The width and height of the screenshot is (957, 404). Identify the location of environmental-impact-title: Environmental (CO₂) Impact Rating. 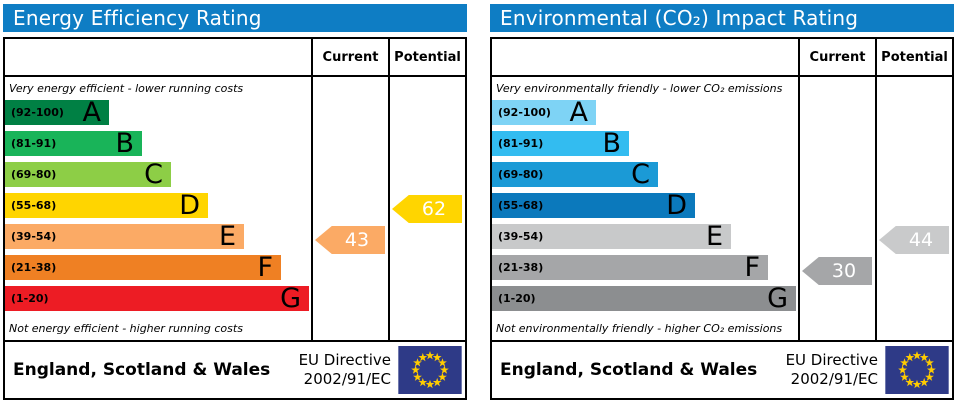
(722, 18).